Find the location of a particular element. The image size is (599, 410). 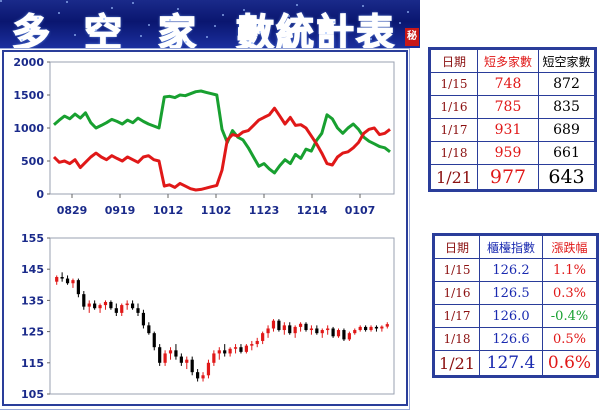

x-tick-label: 1214 is located at coordinates (312, 210).